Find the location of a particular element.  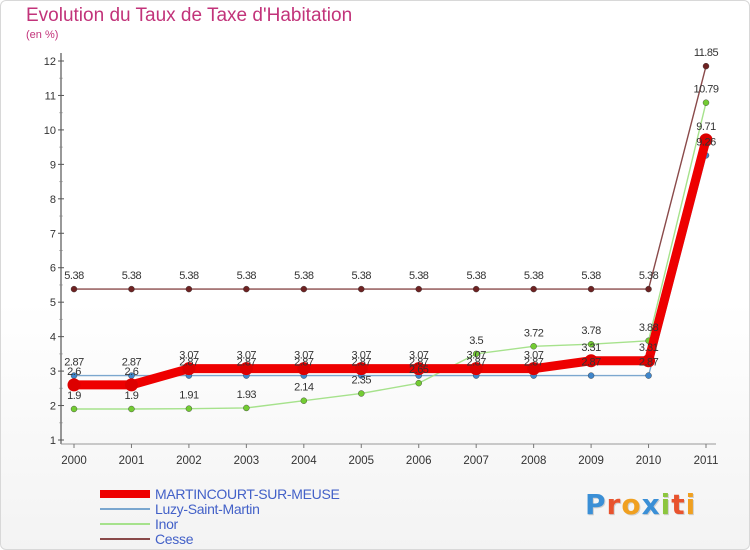

data-label-2: 3.88 is located at coordinates (649, 328).